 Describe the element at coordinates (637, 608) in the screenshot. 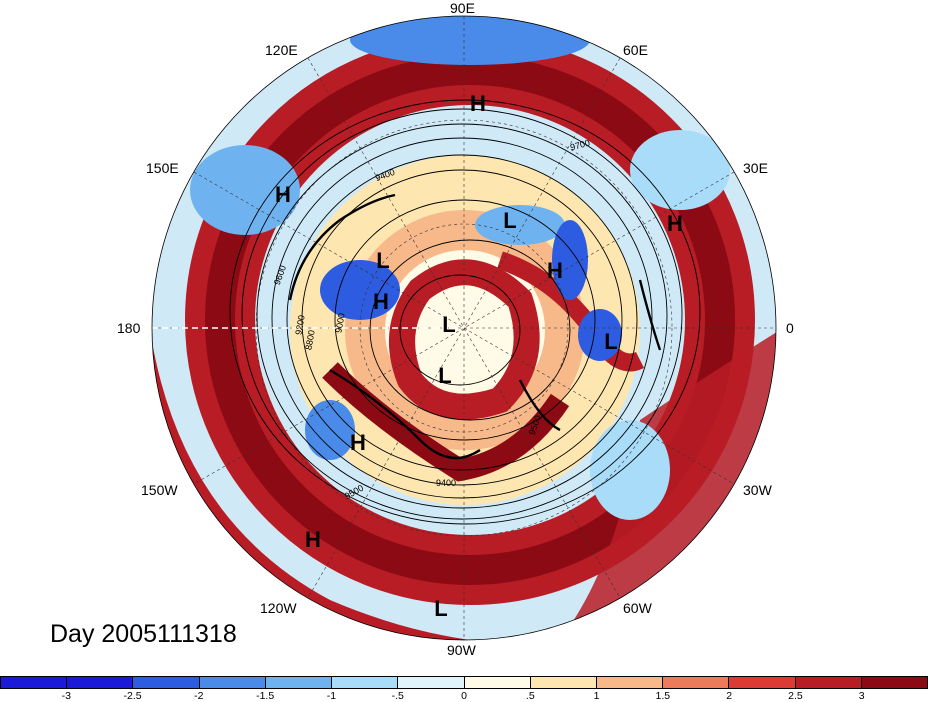

I see `lon-label-60w: 60W` at that location.